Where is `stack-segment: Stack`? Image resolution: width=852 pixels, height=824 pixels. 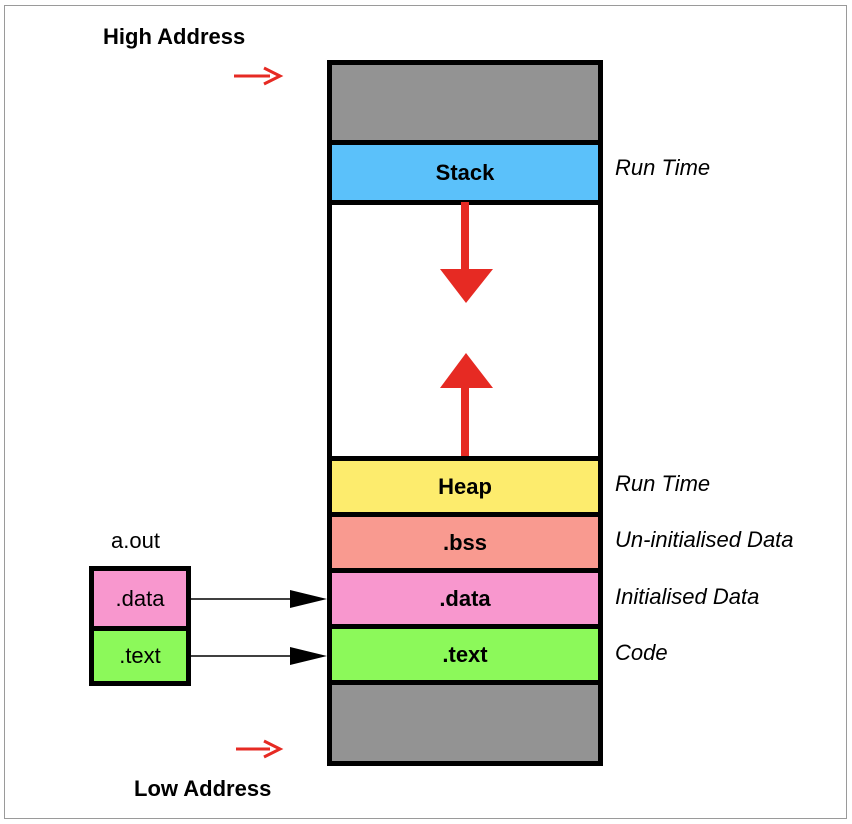 stack-segment: Stack is located at coordinates (465, 172).